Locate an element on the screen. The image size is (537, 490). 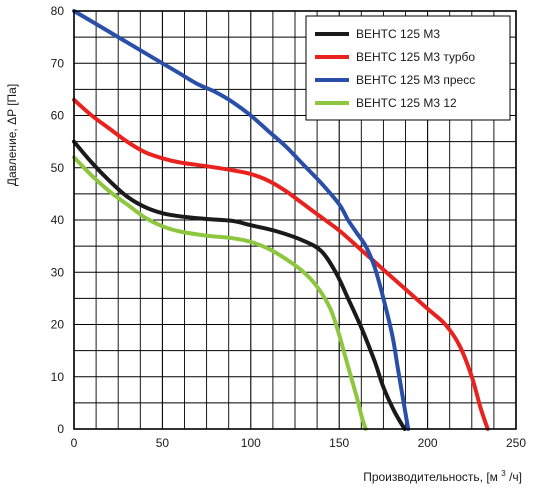
x-tick-label: 100 is located at coordinates (251, 443).